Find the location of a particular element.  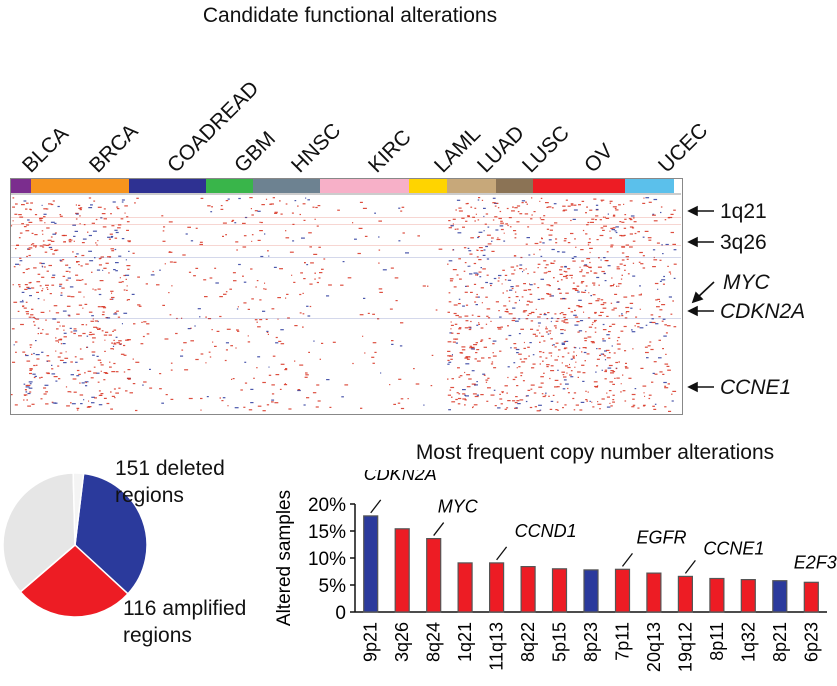

y-tick-label: 15% is located at coordinates (327, 532).